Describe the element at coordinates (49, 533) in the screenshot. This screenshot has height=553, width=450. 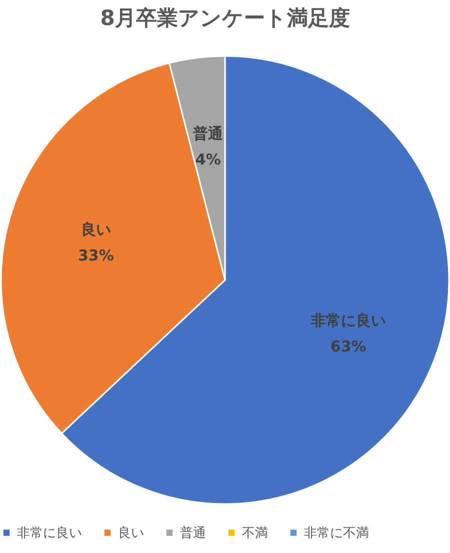
I see `legend-label: 非常に良い` at that location.